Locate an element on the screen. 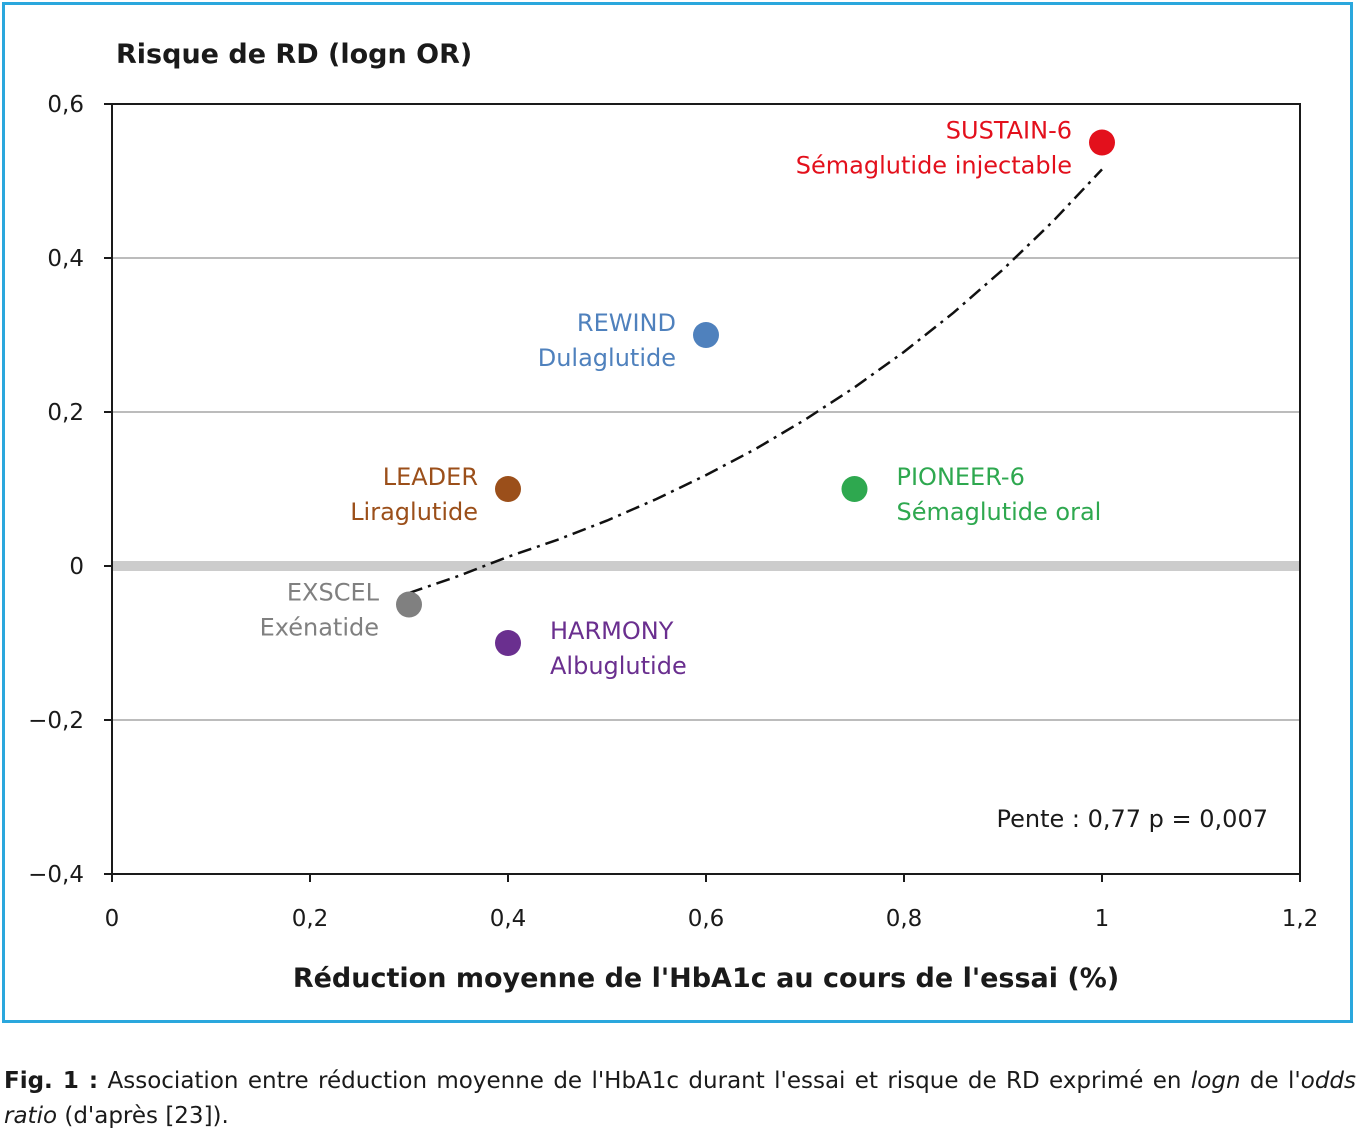  y-axis-title: Risque de RD (logn OR) is located at coordinates (294, 54).